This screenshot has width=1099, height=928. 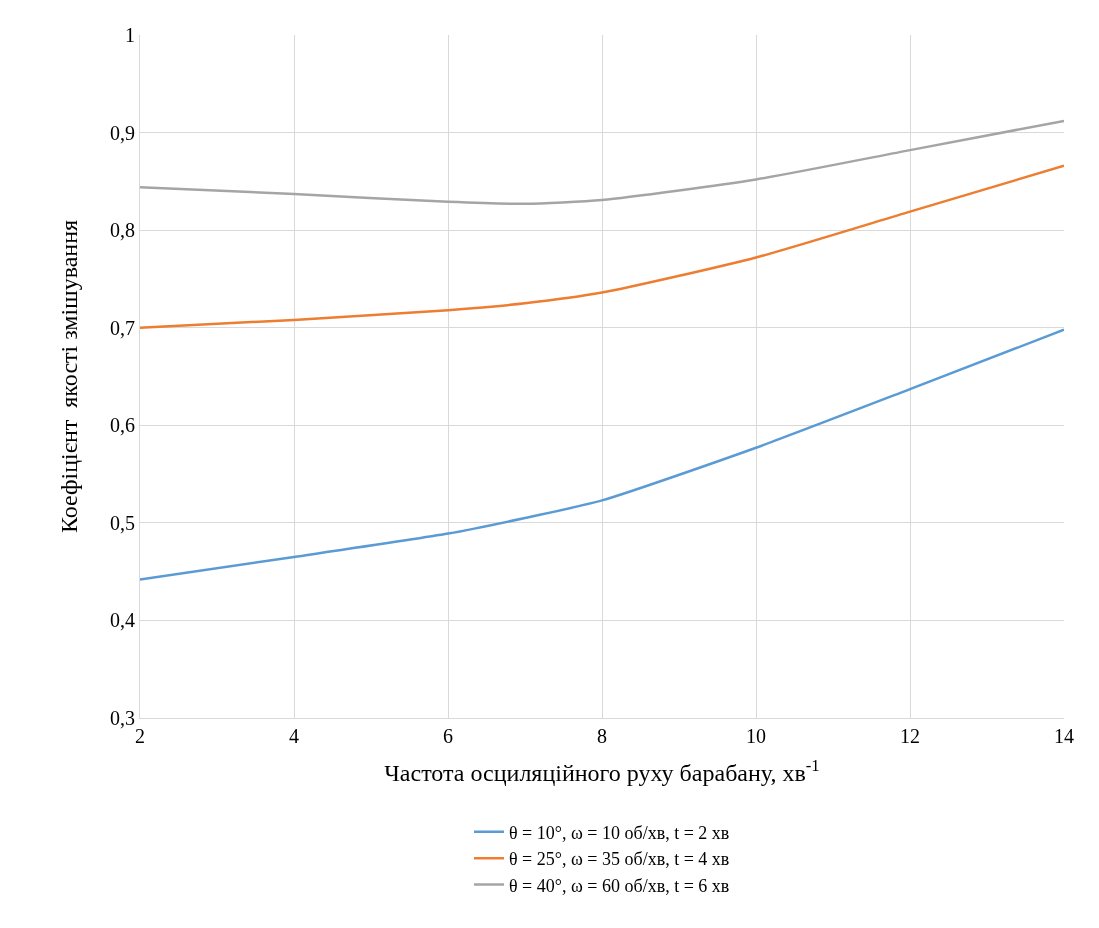 I want to click on y-axis-title: Коефіцієнт якості змішування, so click(x=69, y=376).